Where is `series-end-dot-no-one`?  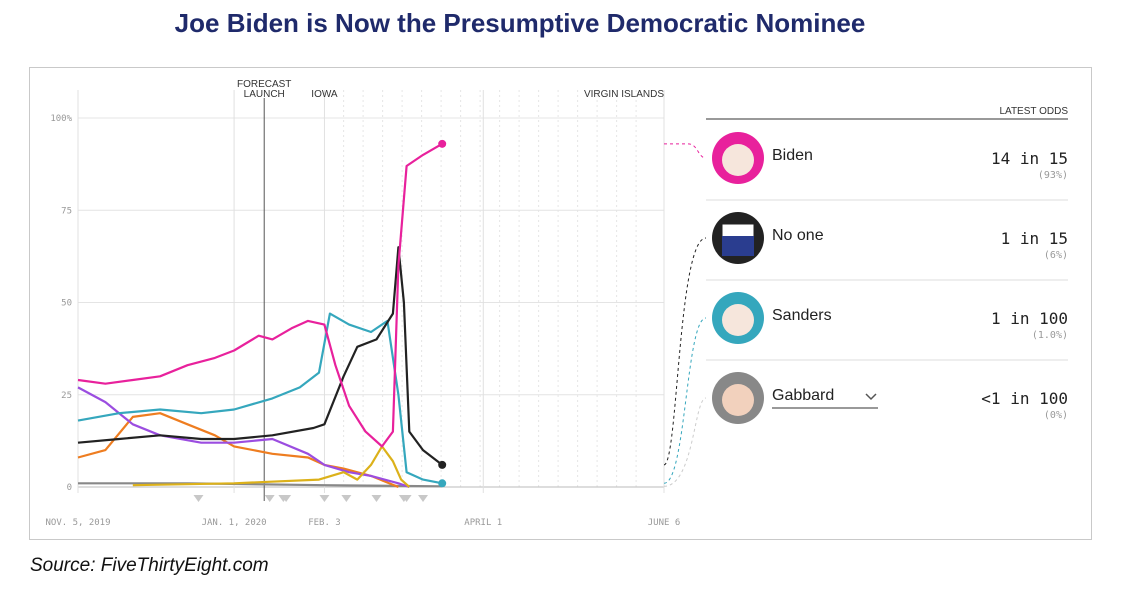
series-end-dot-no-one is located at coordinates (442, 464).